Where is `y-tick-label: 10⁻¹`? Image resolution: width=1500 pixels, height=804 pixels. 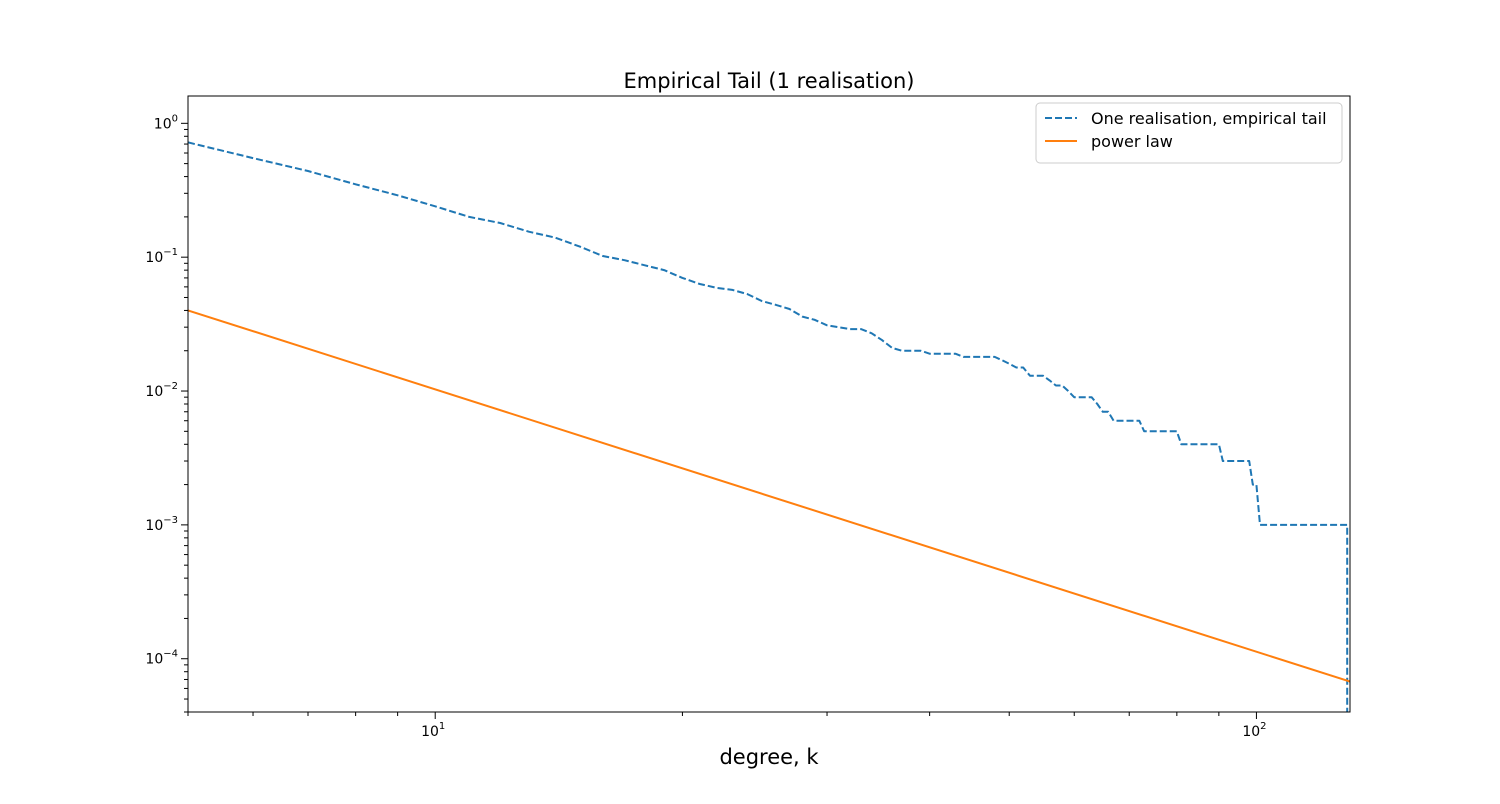
y-tick-label: 10⁻¹ is located at coordinates (161, 256).